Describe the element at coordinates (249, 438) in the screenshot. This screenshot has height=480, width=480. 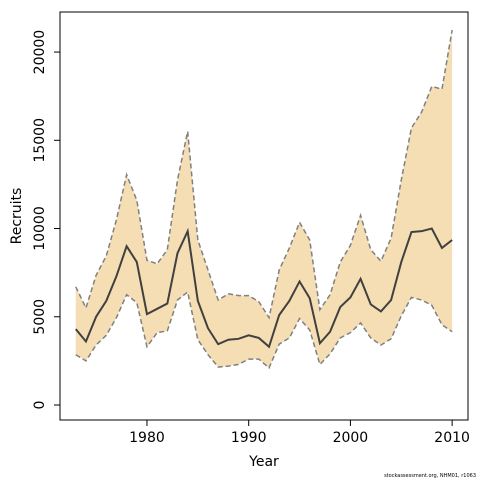
I see `x-tick-label: 1990` at that location.